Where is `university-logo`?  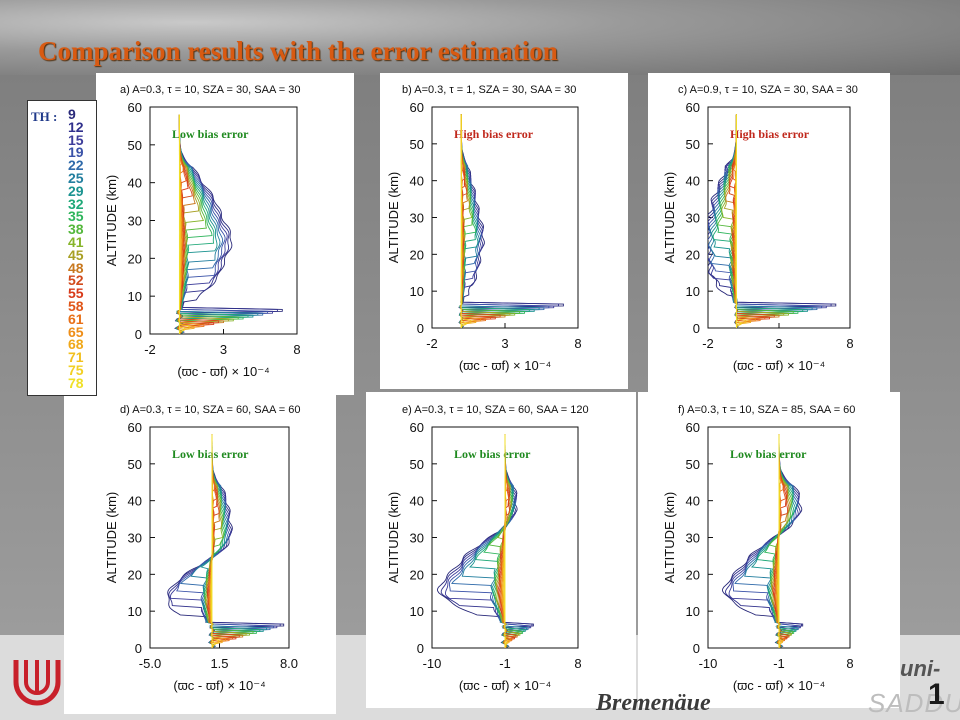 university-logo is located at coordinates (37, 683).